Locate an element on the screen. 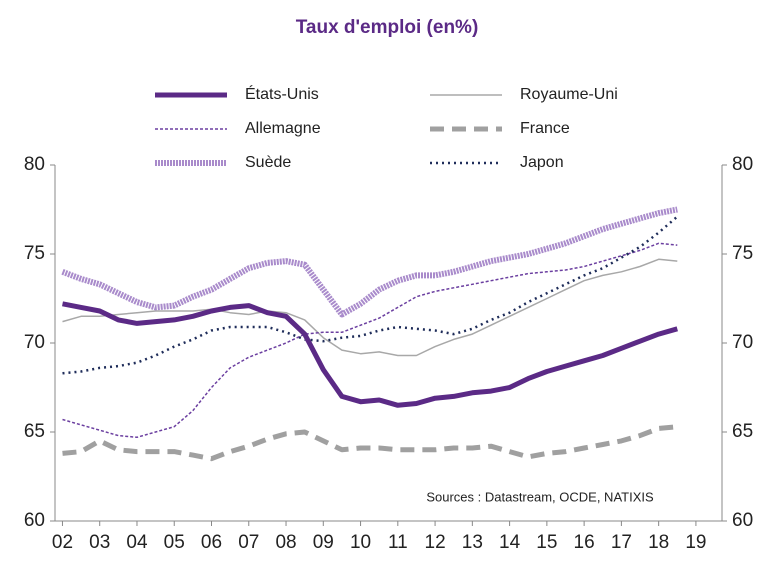 This screenshot has width=774, height=562. x-tick-label: 19 is located at coordinates (695, 542).